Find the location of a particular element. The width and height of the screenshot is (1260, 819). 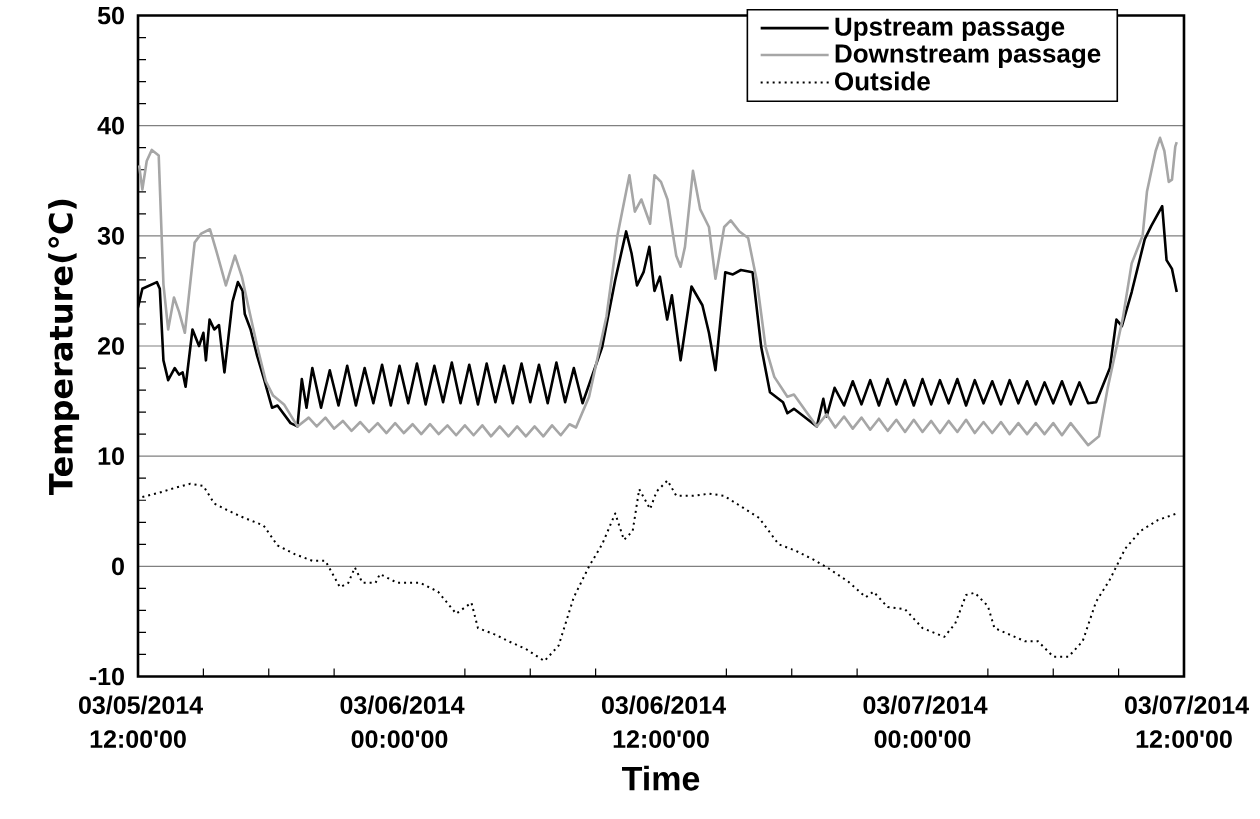

x-tick-label: 03/06/2014 00:00'00 is located at coordinates (402, 722).